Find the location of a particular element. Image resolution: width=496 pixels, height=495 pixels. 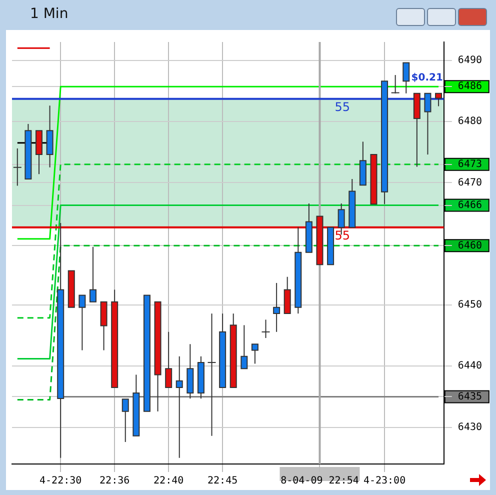

x-tick-label: 8-04-09 22:54 is located at coordinates (319, 481).